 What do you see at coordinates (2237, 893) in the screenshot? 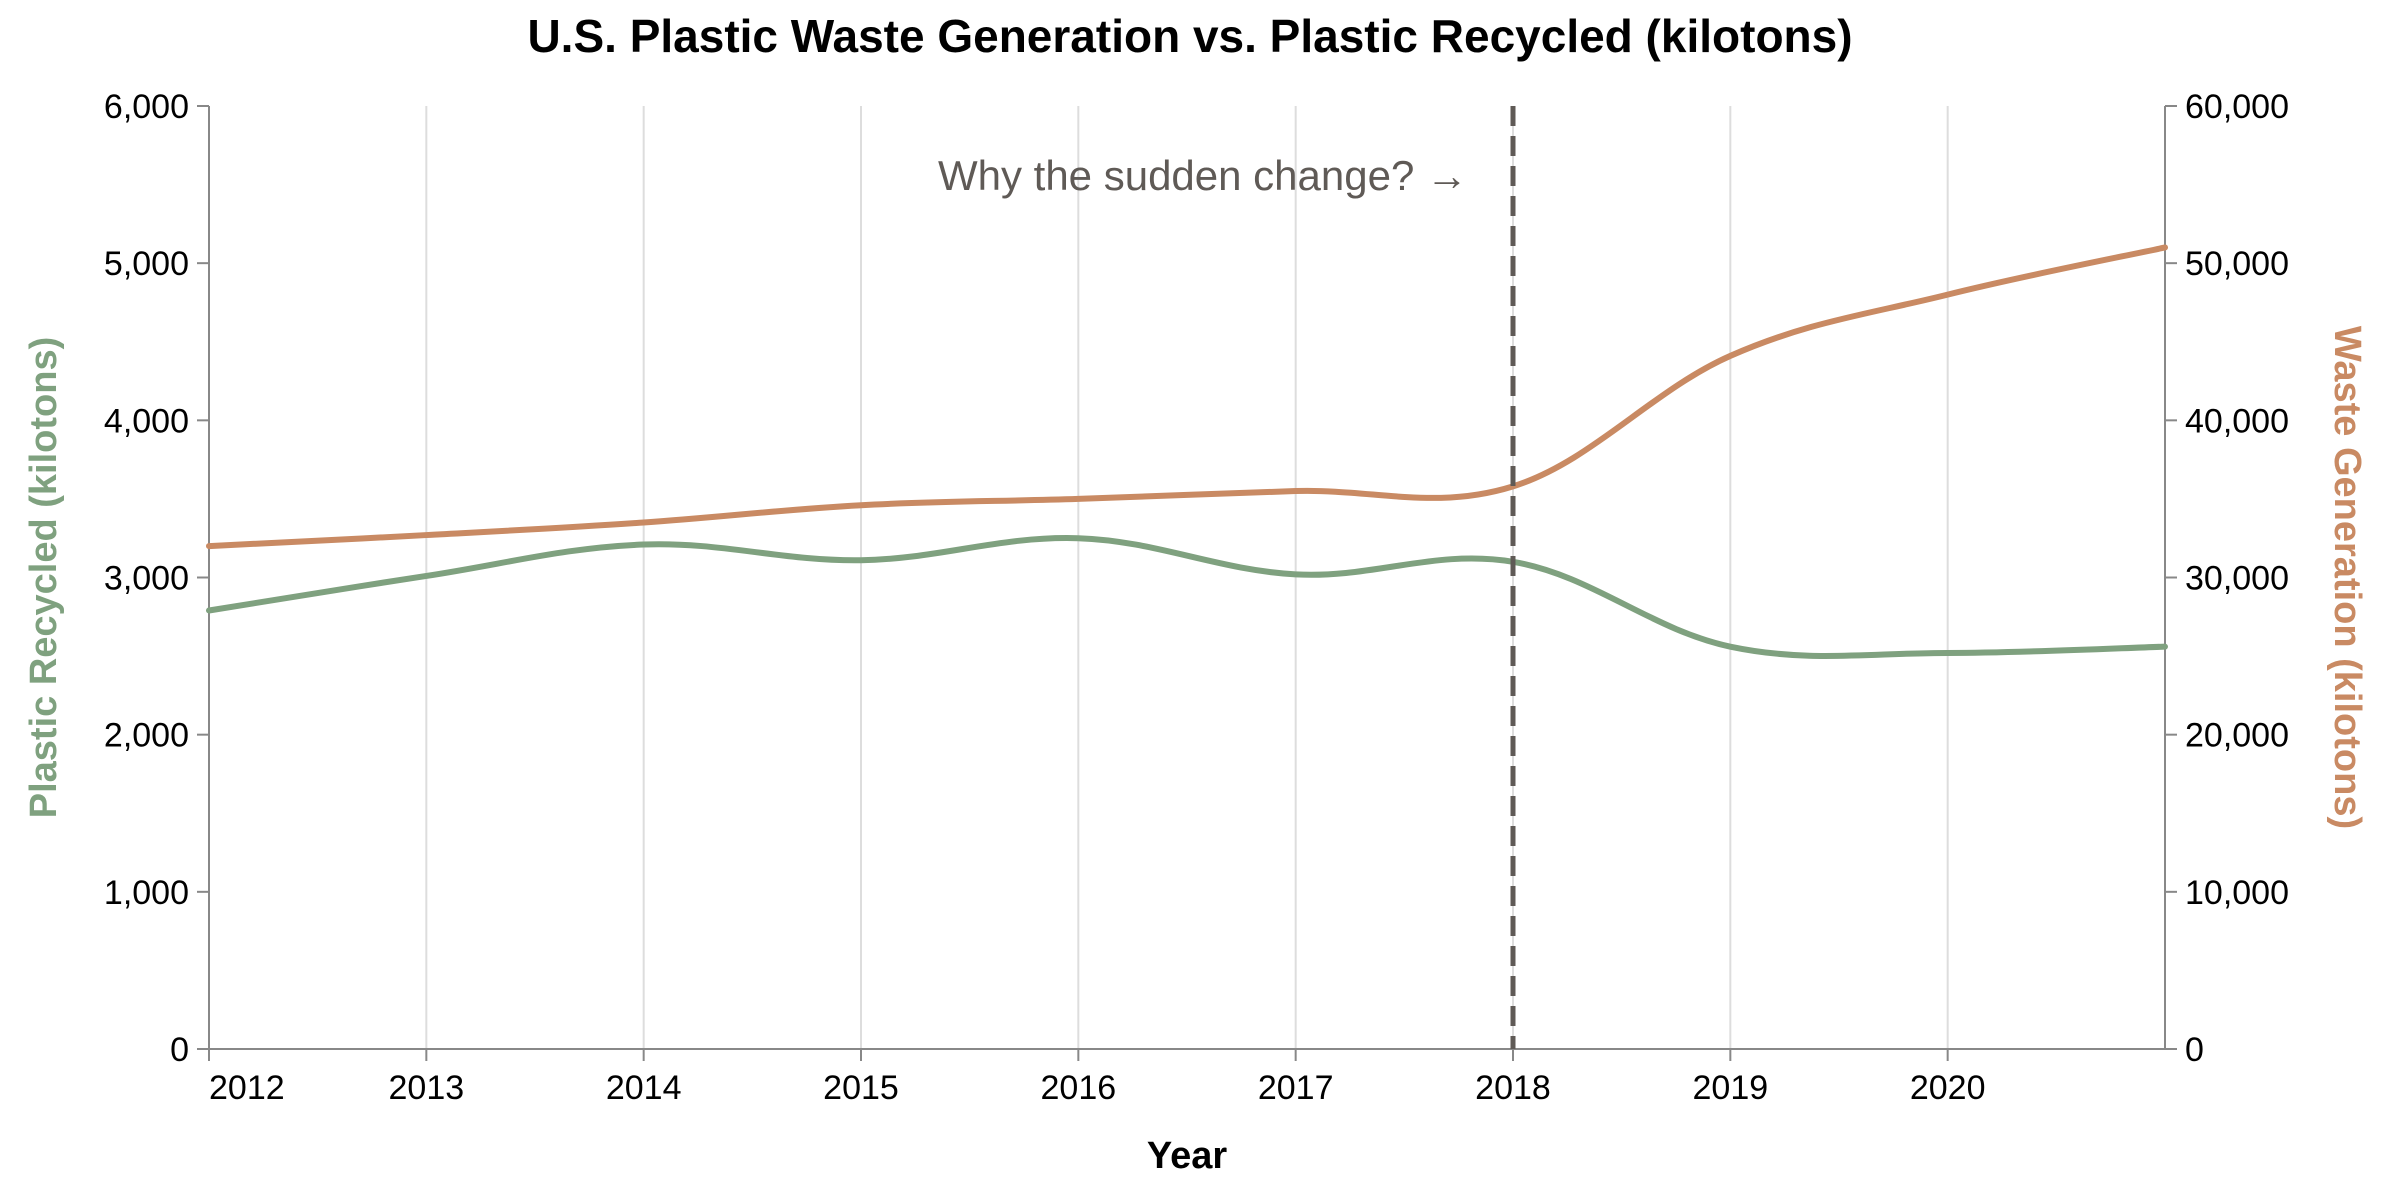
I see `y-right-tick-label: 10,000` at bounding box center [2237, 893].